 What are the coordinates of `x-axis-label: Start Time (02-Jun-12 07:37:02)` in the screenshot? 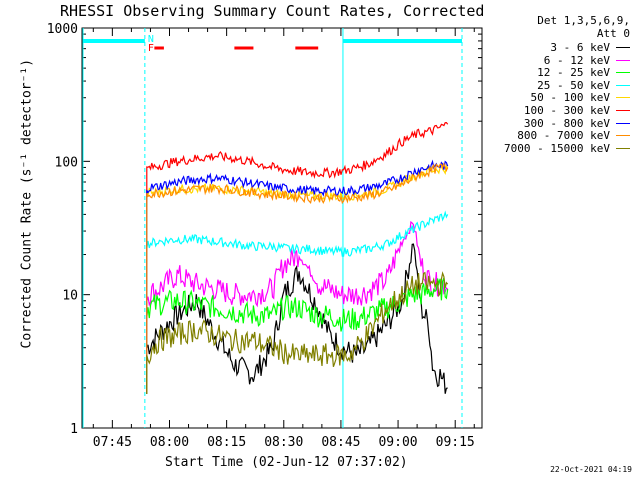 It's located at (286, 462).